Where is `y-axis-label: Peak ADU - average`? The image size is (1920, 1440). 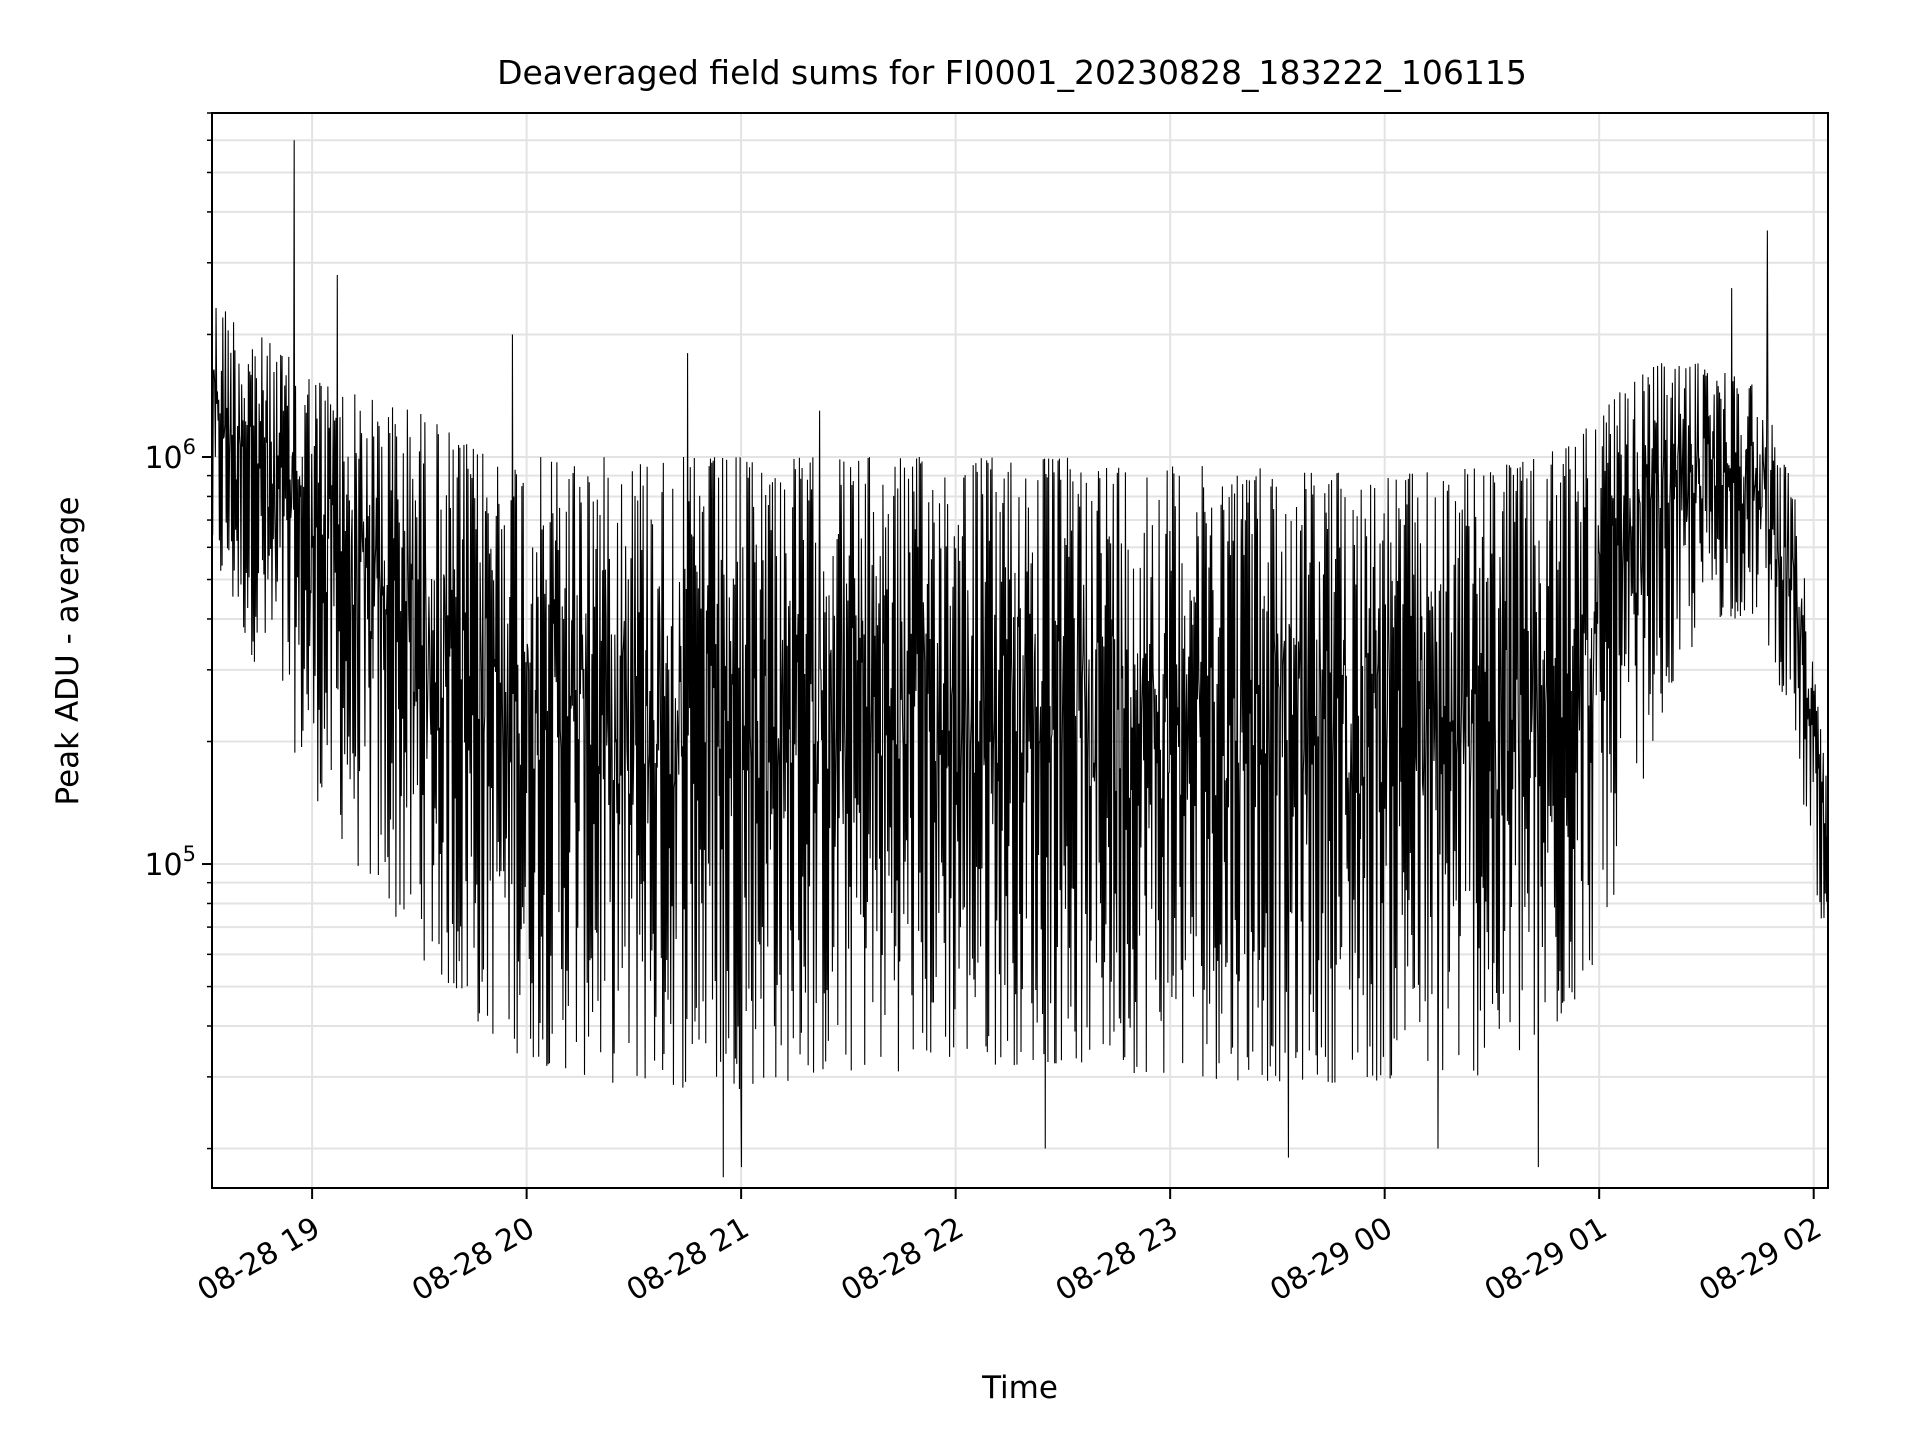
y-axis-label: Peak ADU - average is located at coordinates (68, 650).